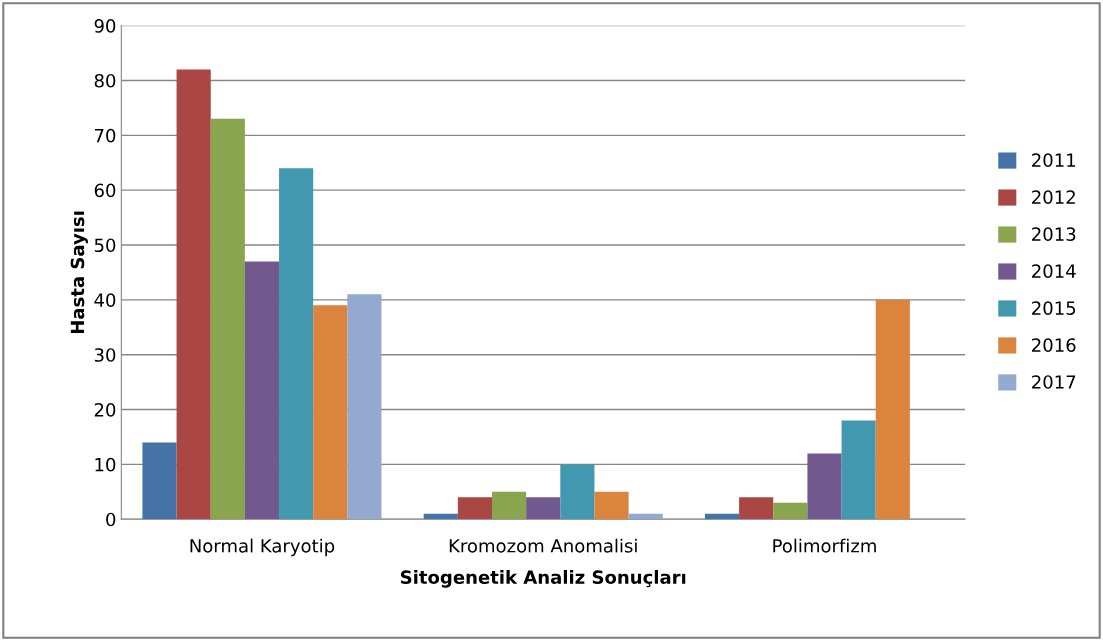 The width and height of the screenshot is (1103, 641). What do you see at coordinates (105, 135) in the screenshot?
I see `y-tick-label: 70` at bounding box center [105, 135].